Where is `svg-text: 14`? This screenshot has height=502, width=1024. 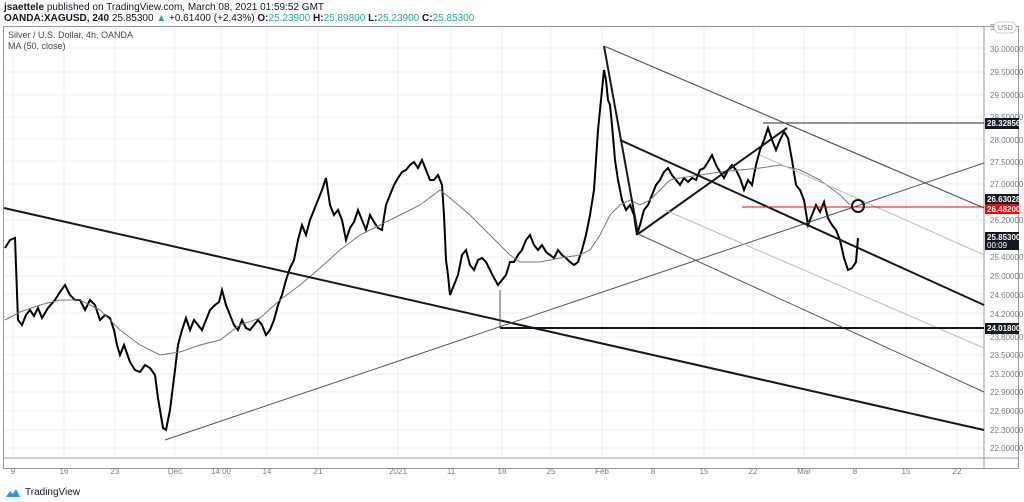 svg-text: 14 is located at coordinates (267, 471).